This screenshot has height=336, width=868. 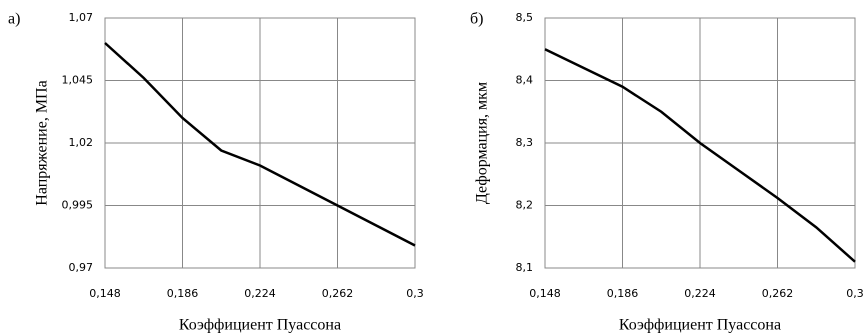 What do you see at coordinates (525, 80) in the screenshot?
I see `y-tick-label: 8,4` at bounding box center [525, 80].